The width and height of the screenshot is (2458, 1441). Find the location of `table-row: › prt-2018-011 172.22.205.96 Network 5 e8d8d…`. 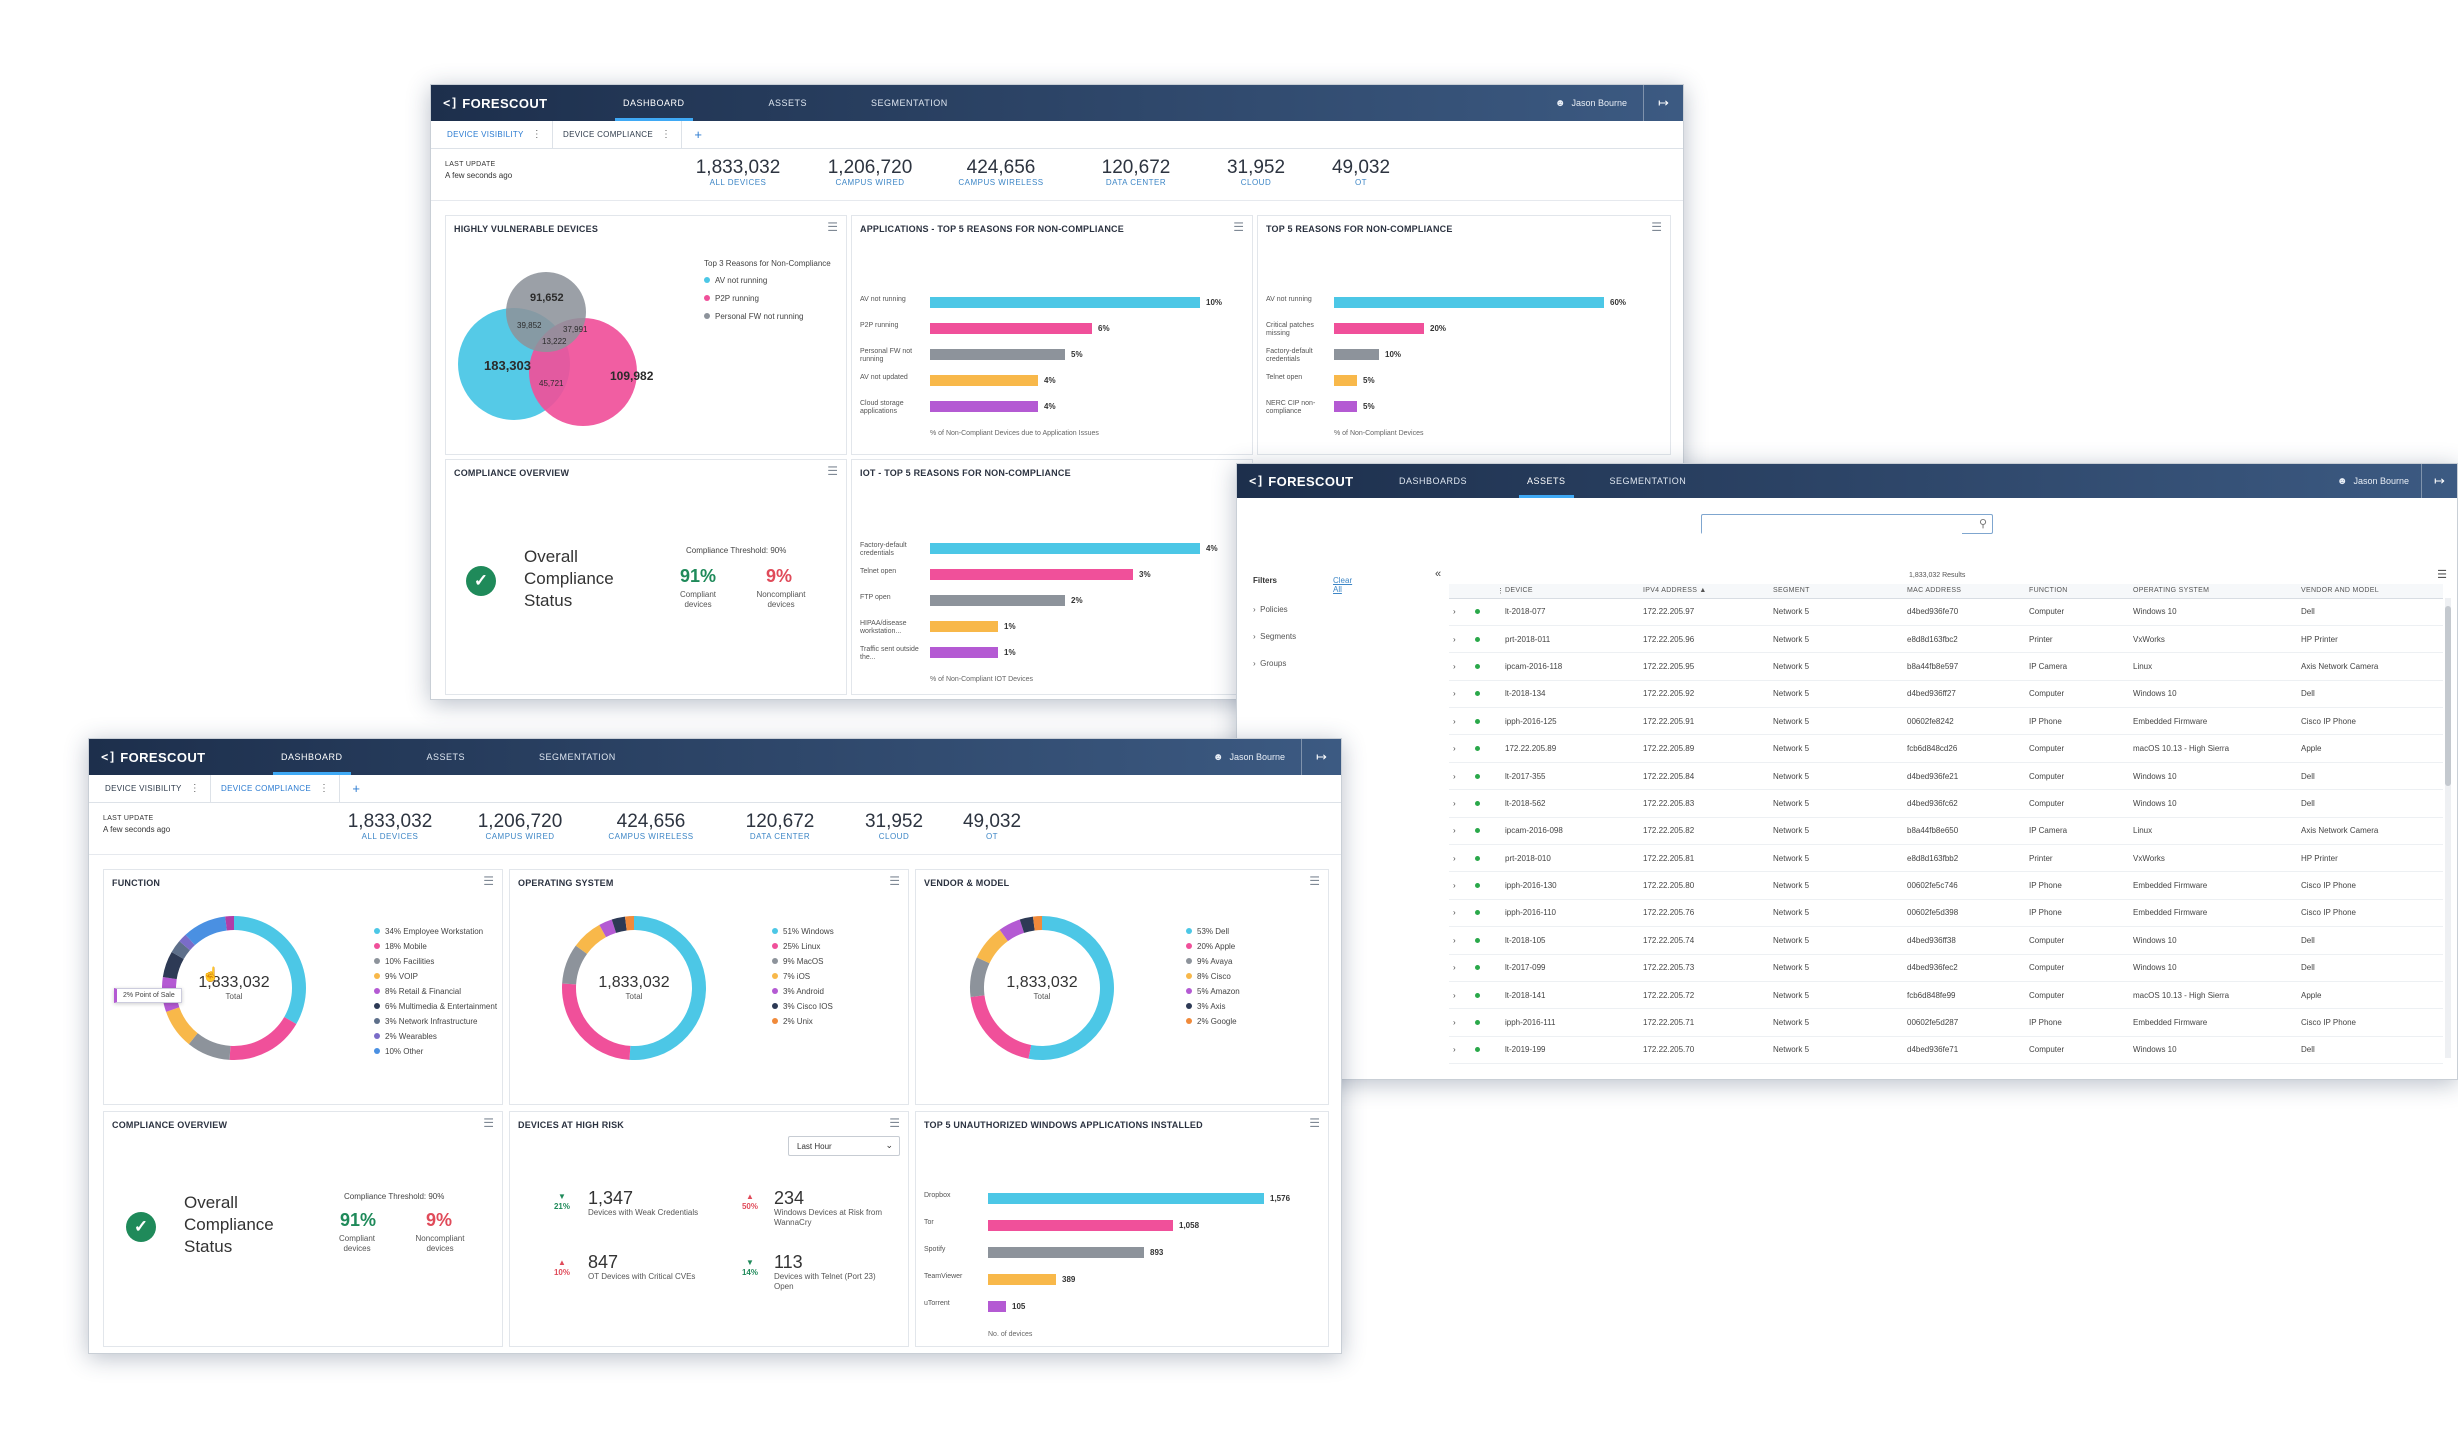

table-row: › prt-2018-011 172.22.205.96 Network 5 e8d8d… is located at coordinates (1946, 639).